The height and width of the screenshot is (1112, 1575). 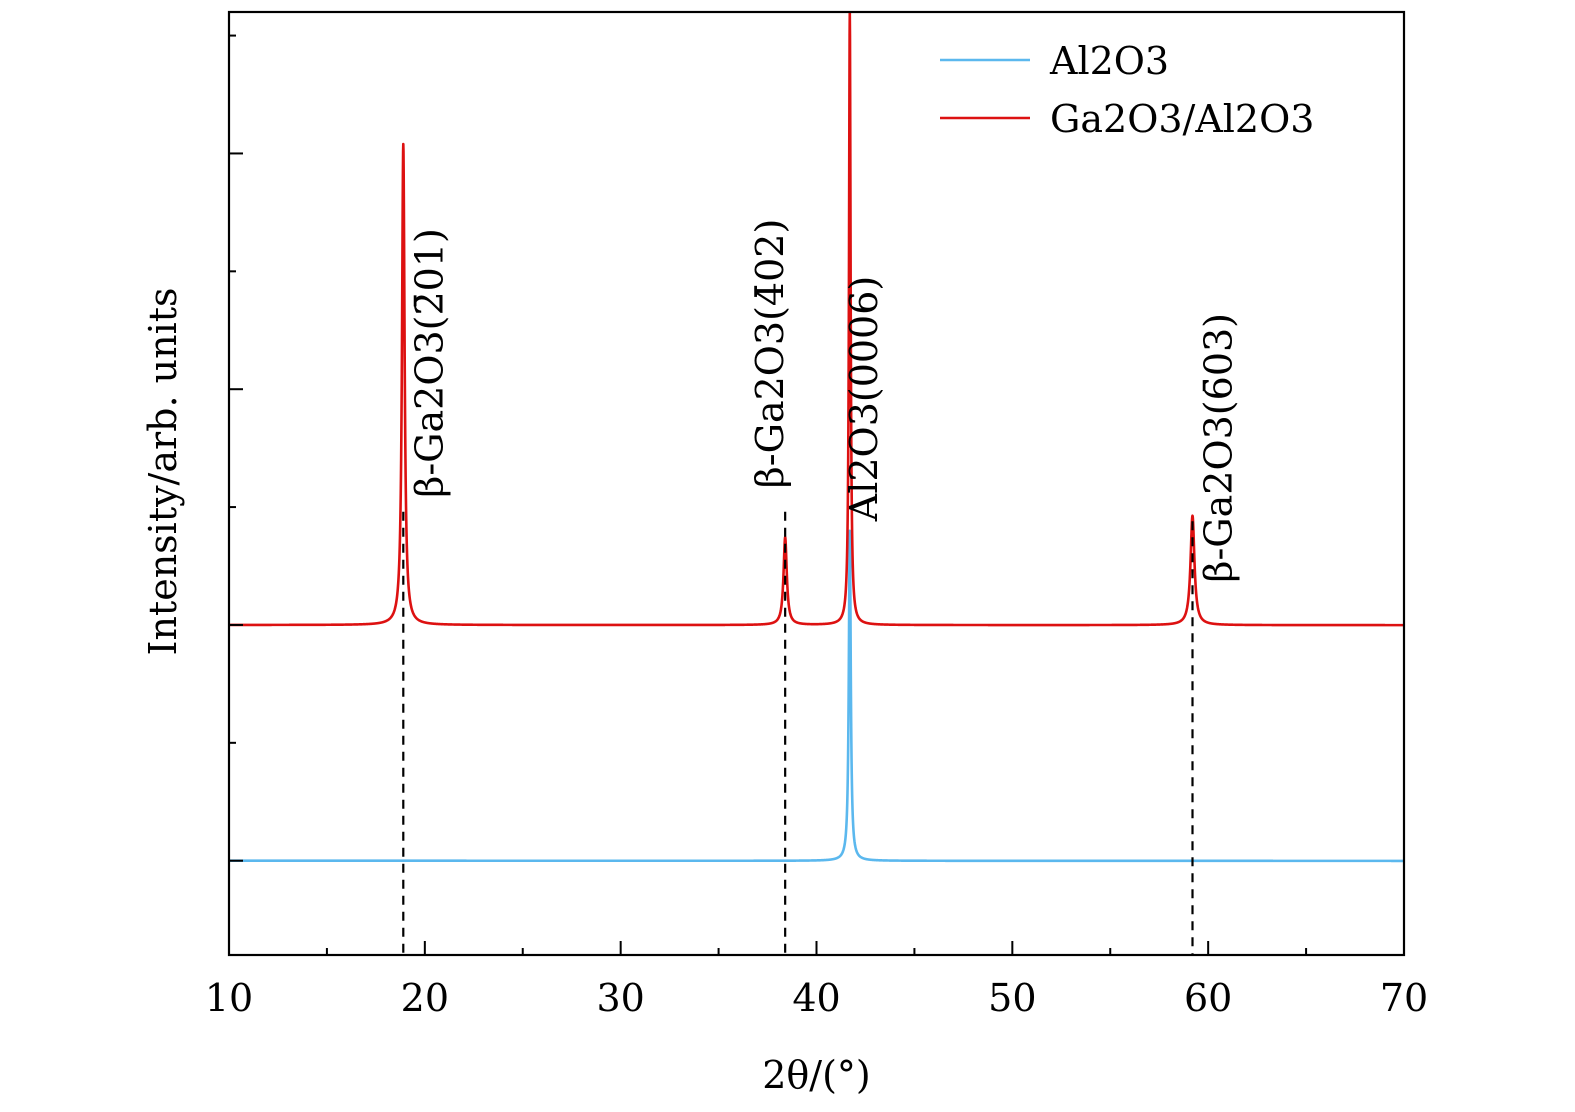 What do you see at coordinates (425, 998) in the screenshot?
I see `x-tick-label-1: 20` at bounding box center [425, 998].